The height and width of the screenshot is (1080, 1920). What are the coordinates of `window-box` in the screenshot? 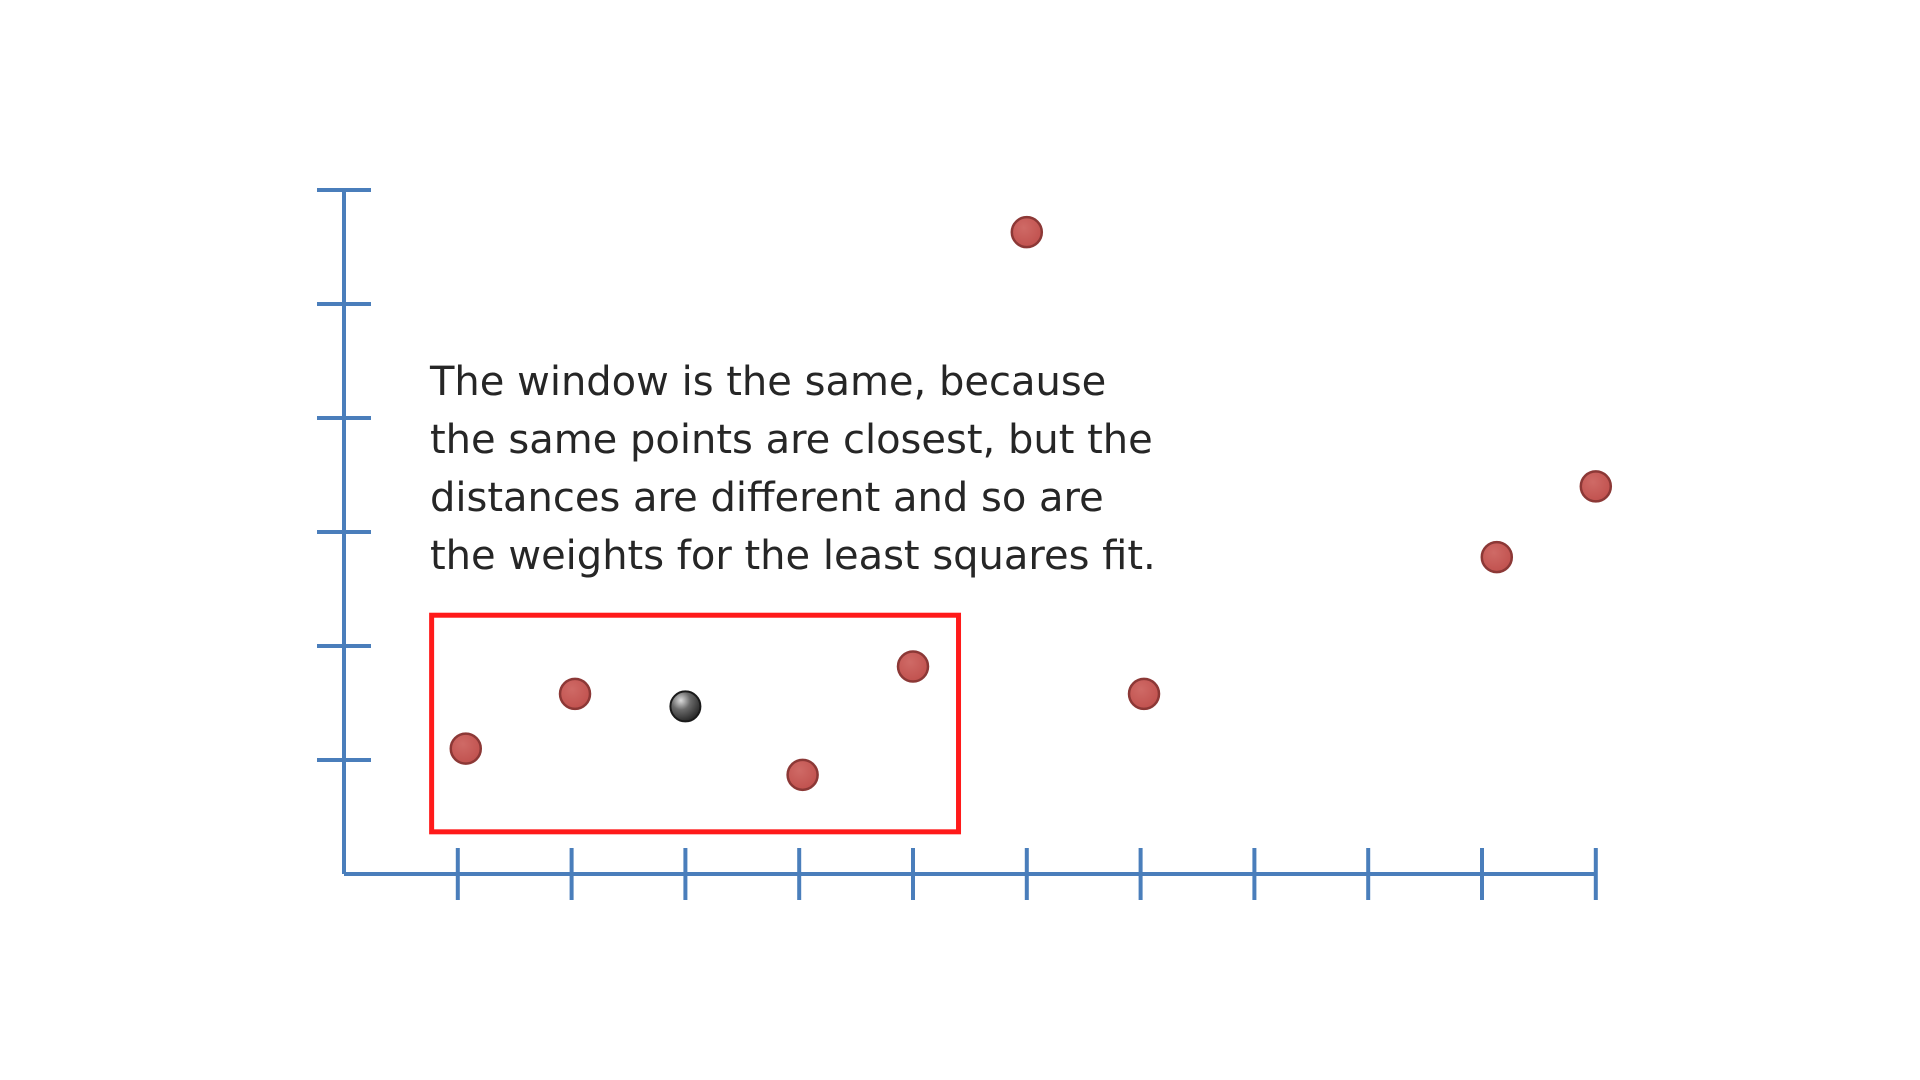 It's located at (695, 723).